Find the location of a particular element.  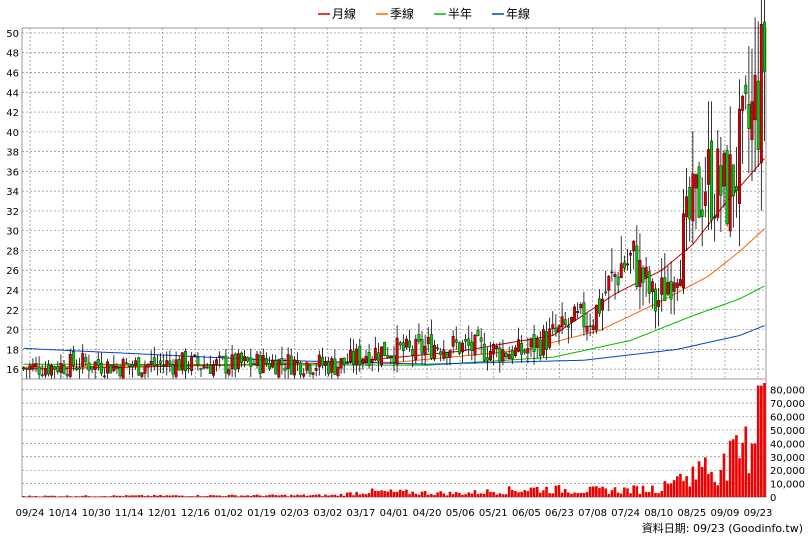

date-tick-22: 09/23 is located at coordinates (758, 513).